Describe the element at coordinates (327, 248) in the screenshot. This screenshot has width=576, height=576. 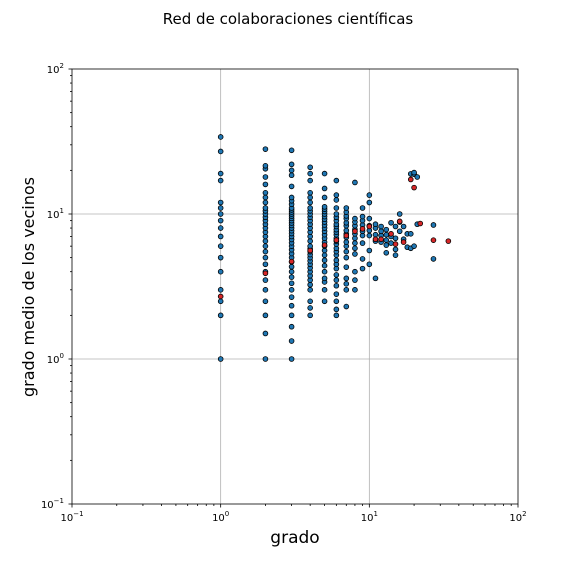
I see `node-series` at that location.